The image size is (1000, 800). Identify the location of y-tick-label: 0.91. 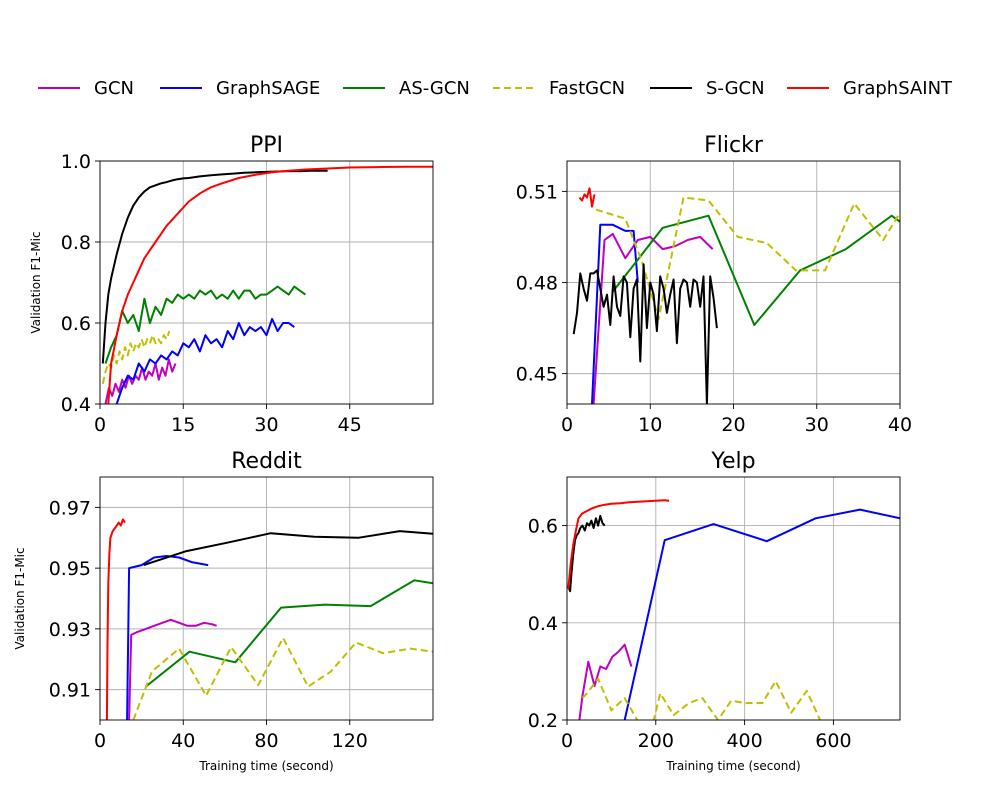
(70, 691).